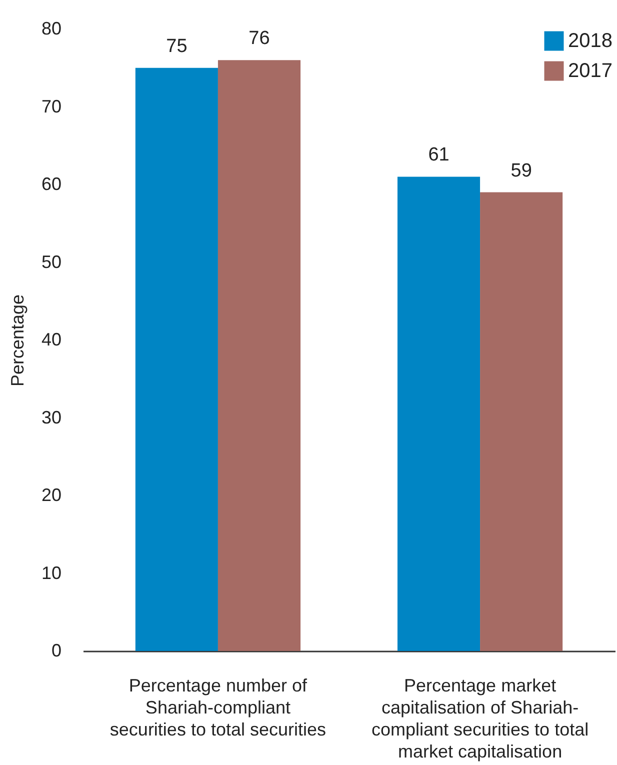 This screenshot has width=617, height=765. I want to click on y-tick-label: 0, so click(56, 650).